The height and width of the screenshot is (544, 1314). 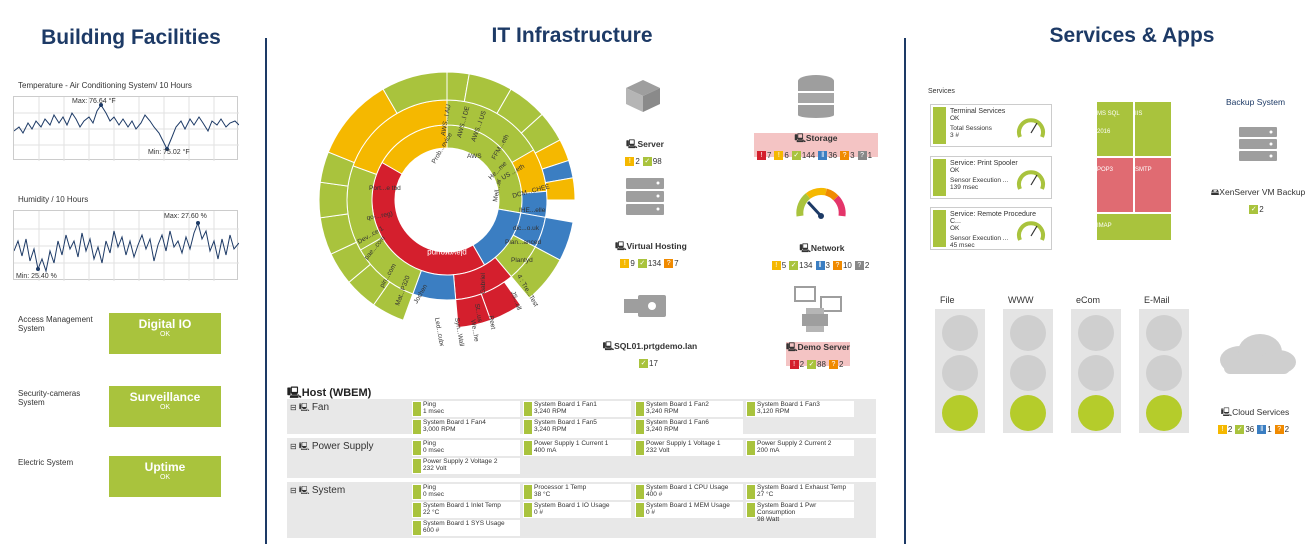 I want to click on sensor-tile: System Board 1 IO Usage 0 #, so click(x=577, y=510).